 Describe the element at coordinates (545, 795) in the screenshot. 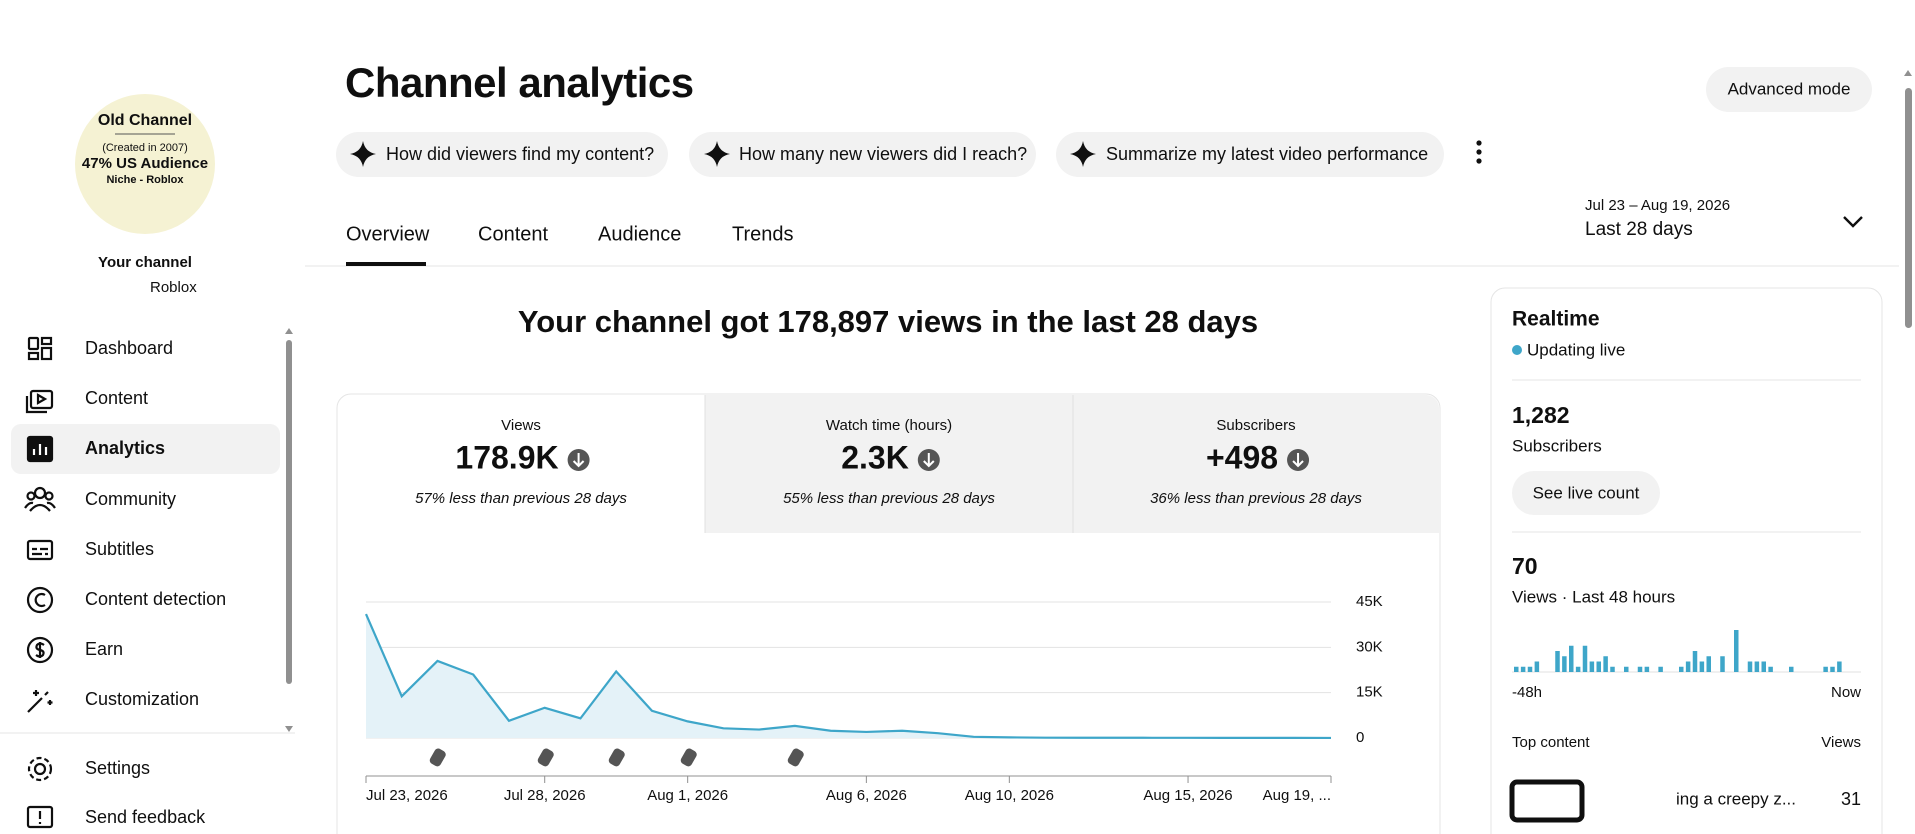

I see `x-tick-label: Jul 28, 2026` at that location.